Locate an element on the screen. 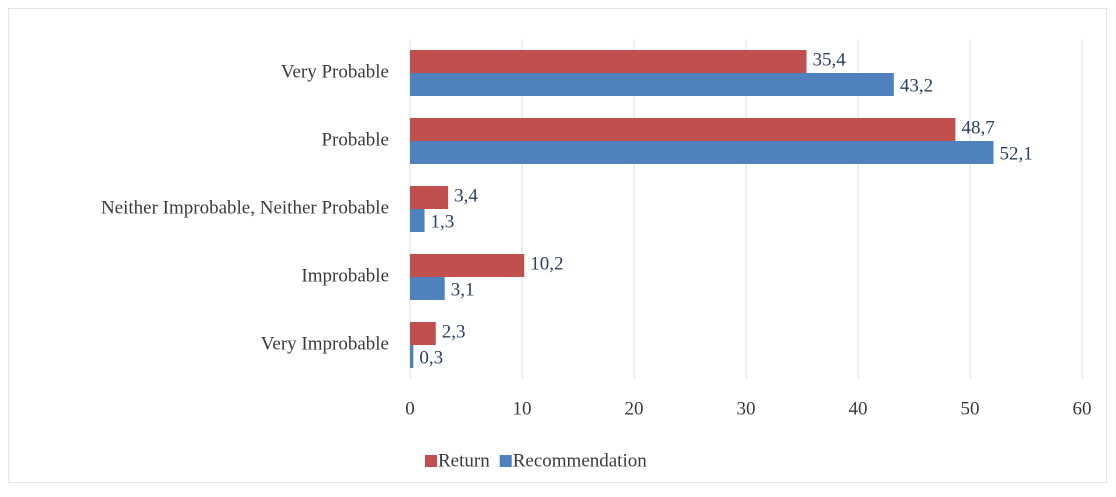 The height and width of the screenshot is (497, 1116). value-label: 1,3 is located at coordinates (443, 221).